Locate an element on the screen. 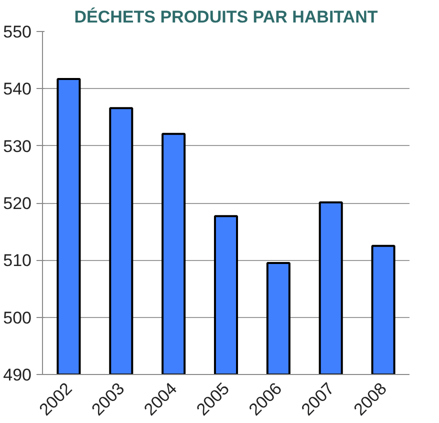  y-tick-label: 490 is located at coordinates (17, 375).